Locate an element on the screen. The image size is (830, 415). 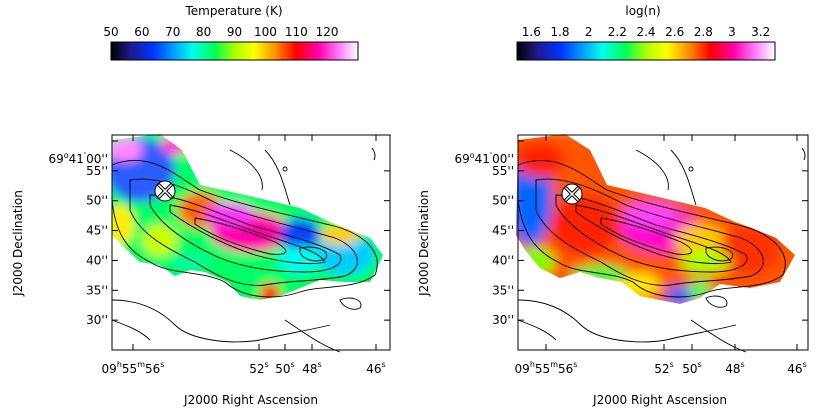
colorbar-tick-label: 2.2 is located at coordinates (617, 32).